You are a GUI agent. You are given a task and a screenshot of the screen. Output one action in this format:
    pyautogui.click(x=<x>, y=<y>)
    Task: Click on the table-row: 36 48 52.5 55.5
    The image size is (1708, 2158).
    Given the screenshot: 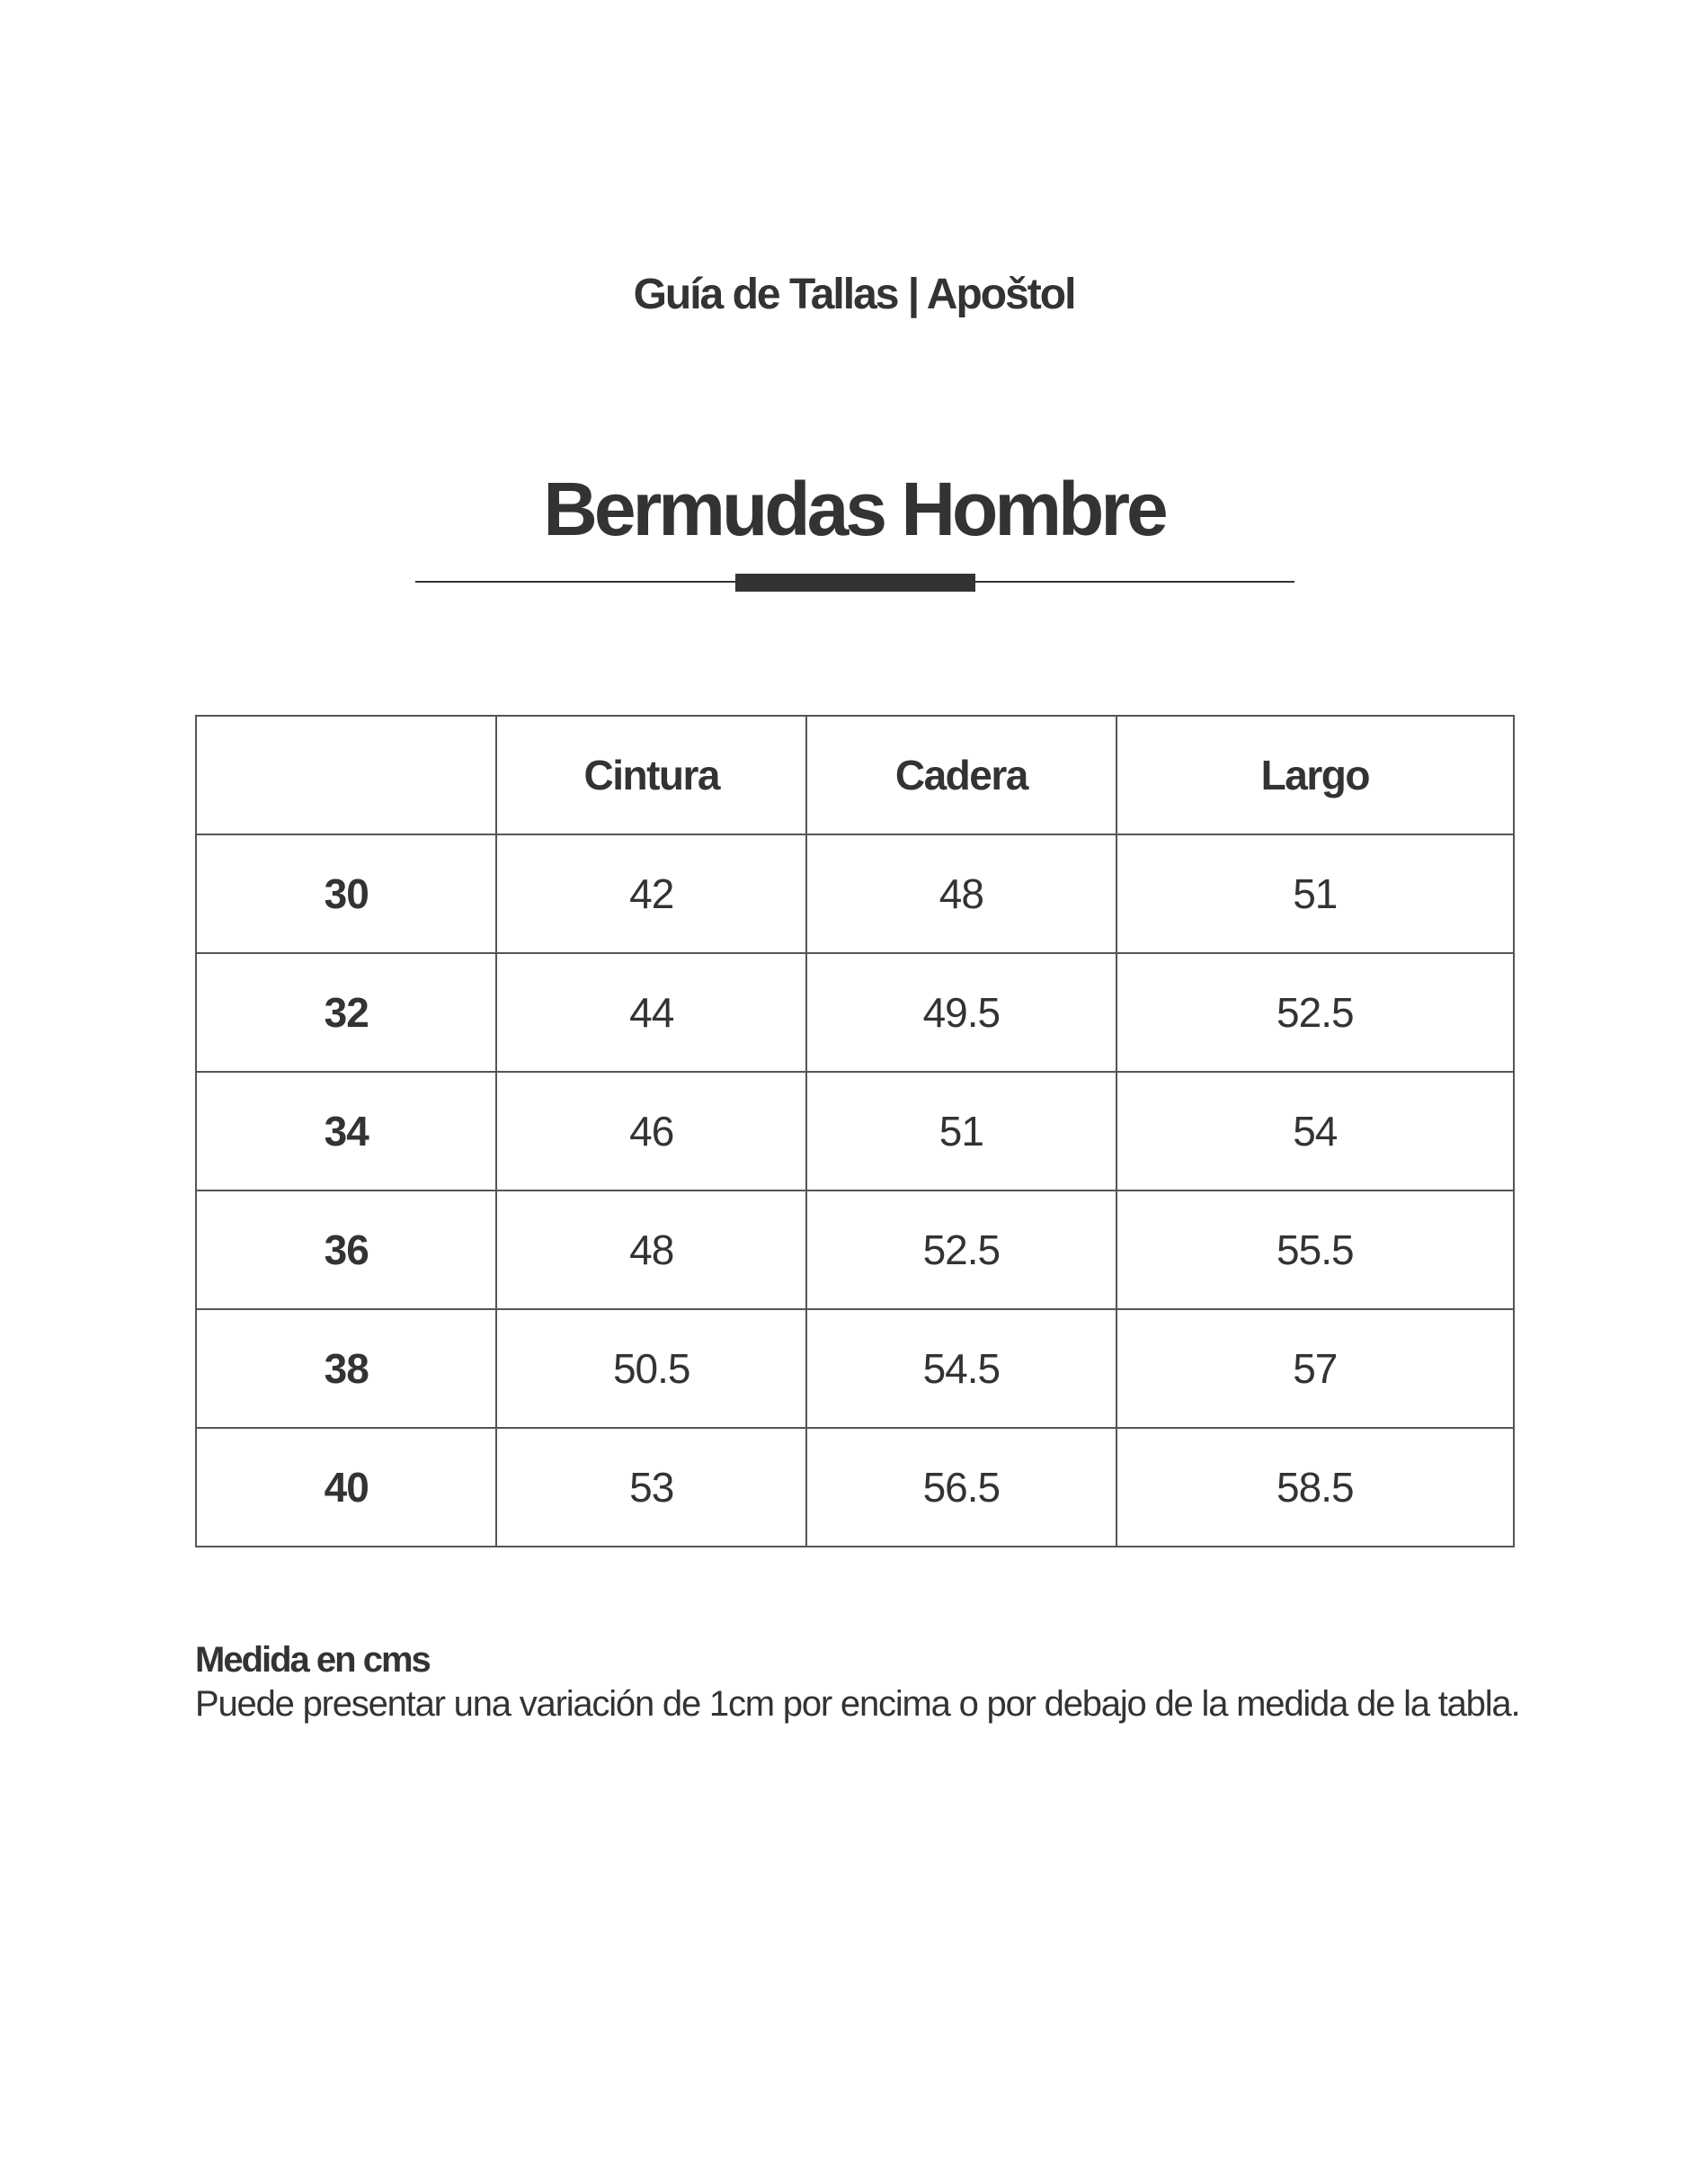 What is the action you would take?
    pyautogui.click(x=855, y=1250)
    